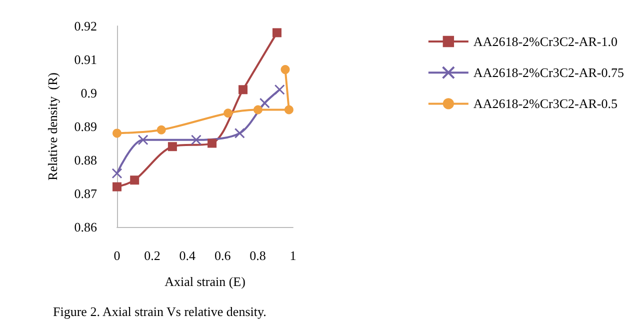  Describe the element at coordinates (258, 255) in the screenshot. I see `x-tick-label: 0.8` at that location.